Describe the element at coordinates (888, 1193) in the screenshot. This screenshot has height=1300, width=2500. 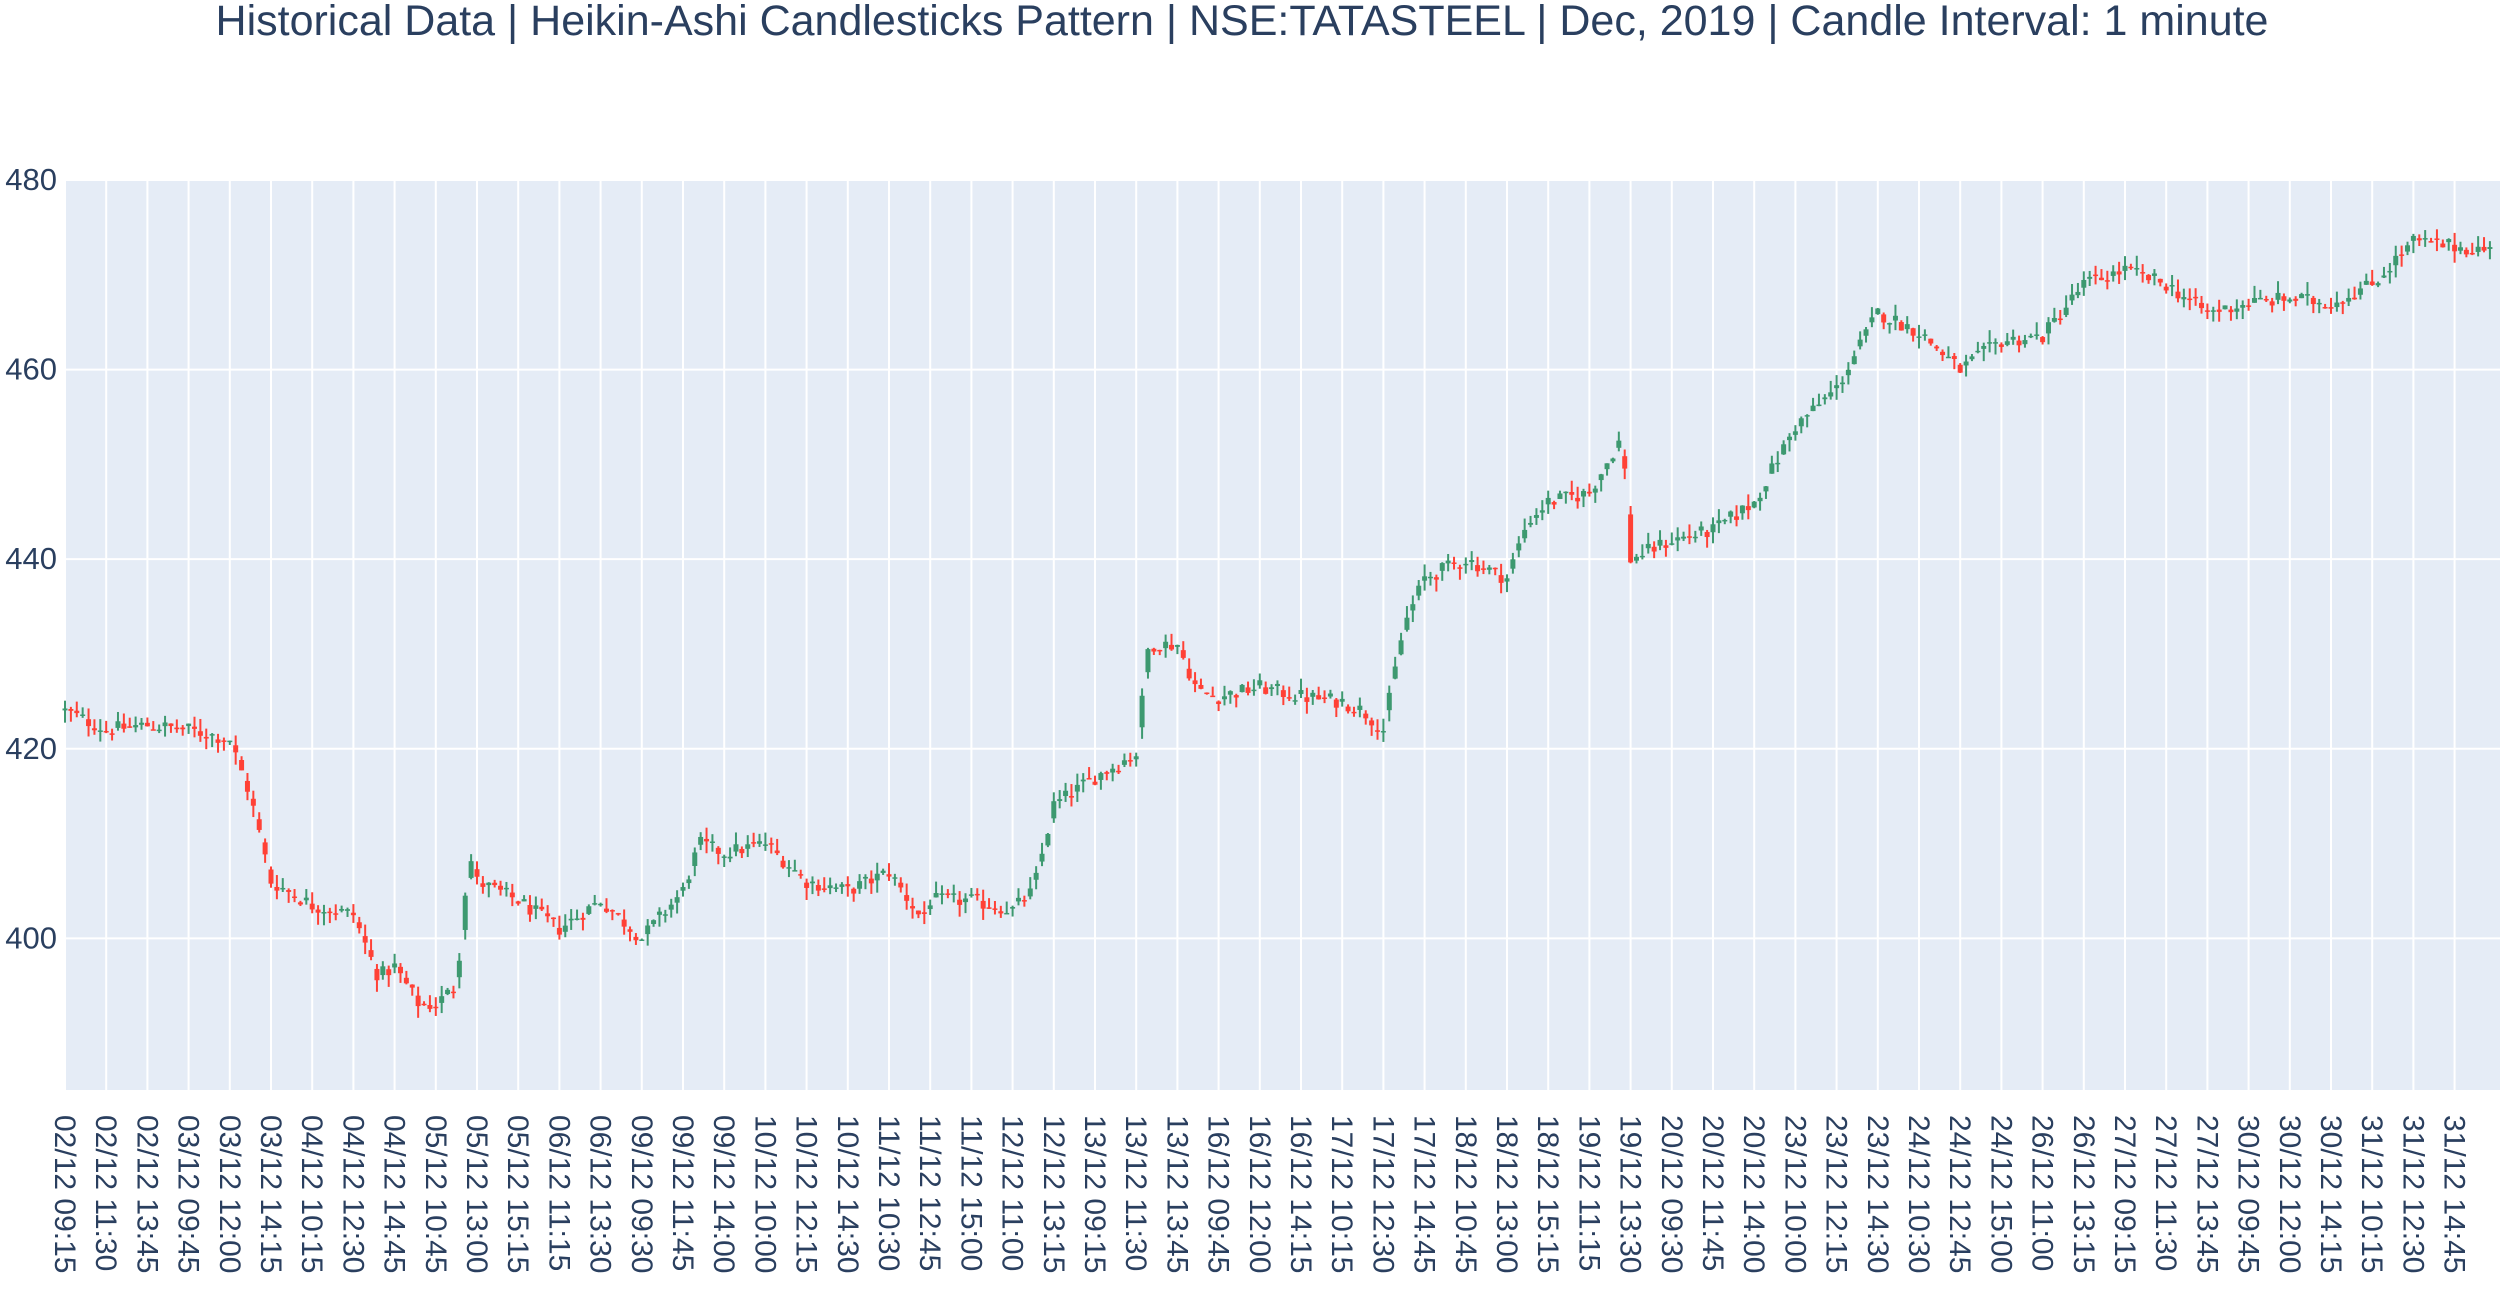
I see `x-tick-label: 11/12 10:30` at that location.